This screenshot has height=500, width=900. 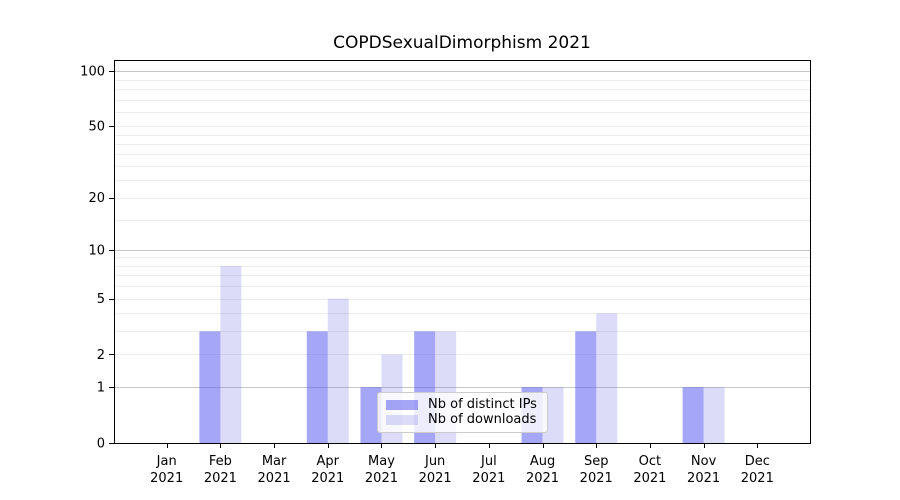 I want to click on y-tick-label: 50, so click(x=96, y=127).